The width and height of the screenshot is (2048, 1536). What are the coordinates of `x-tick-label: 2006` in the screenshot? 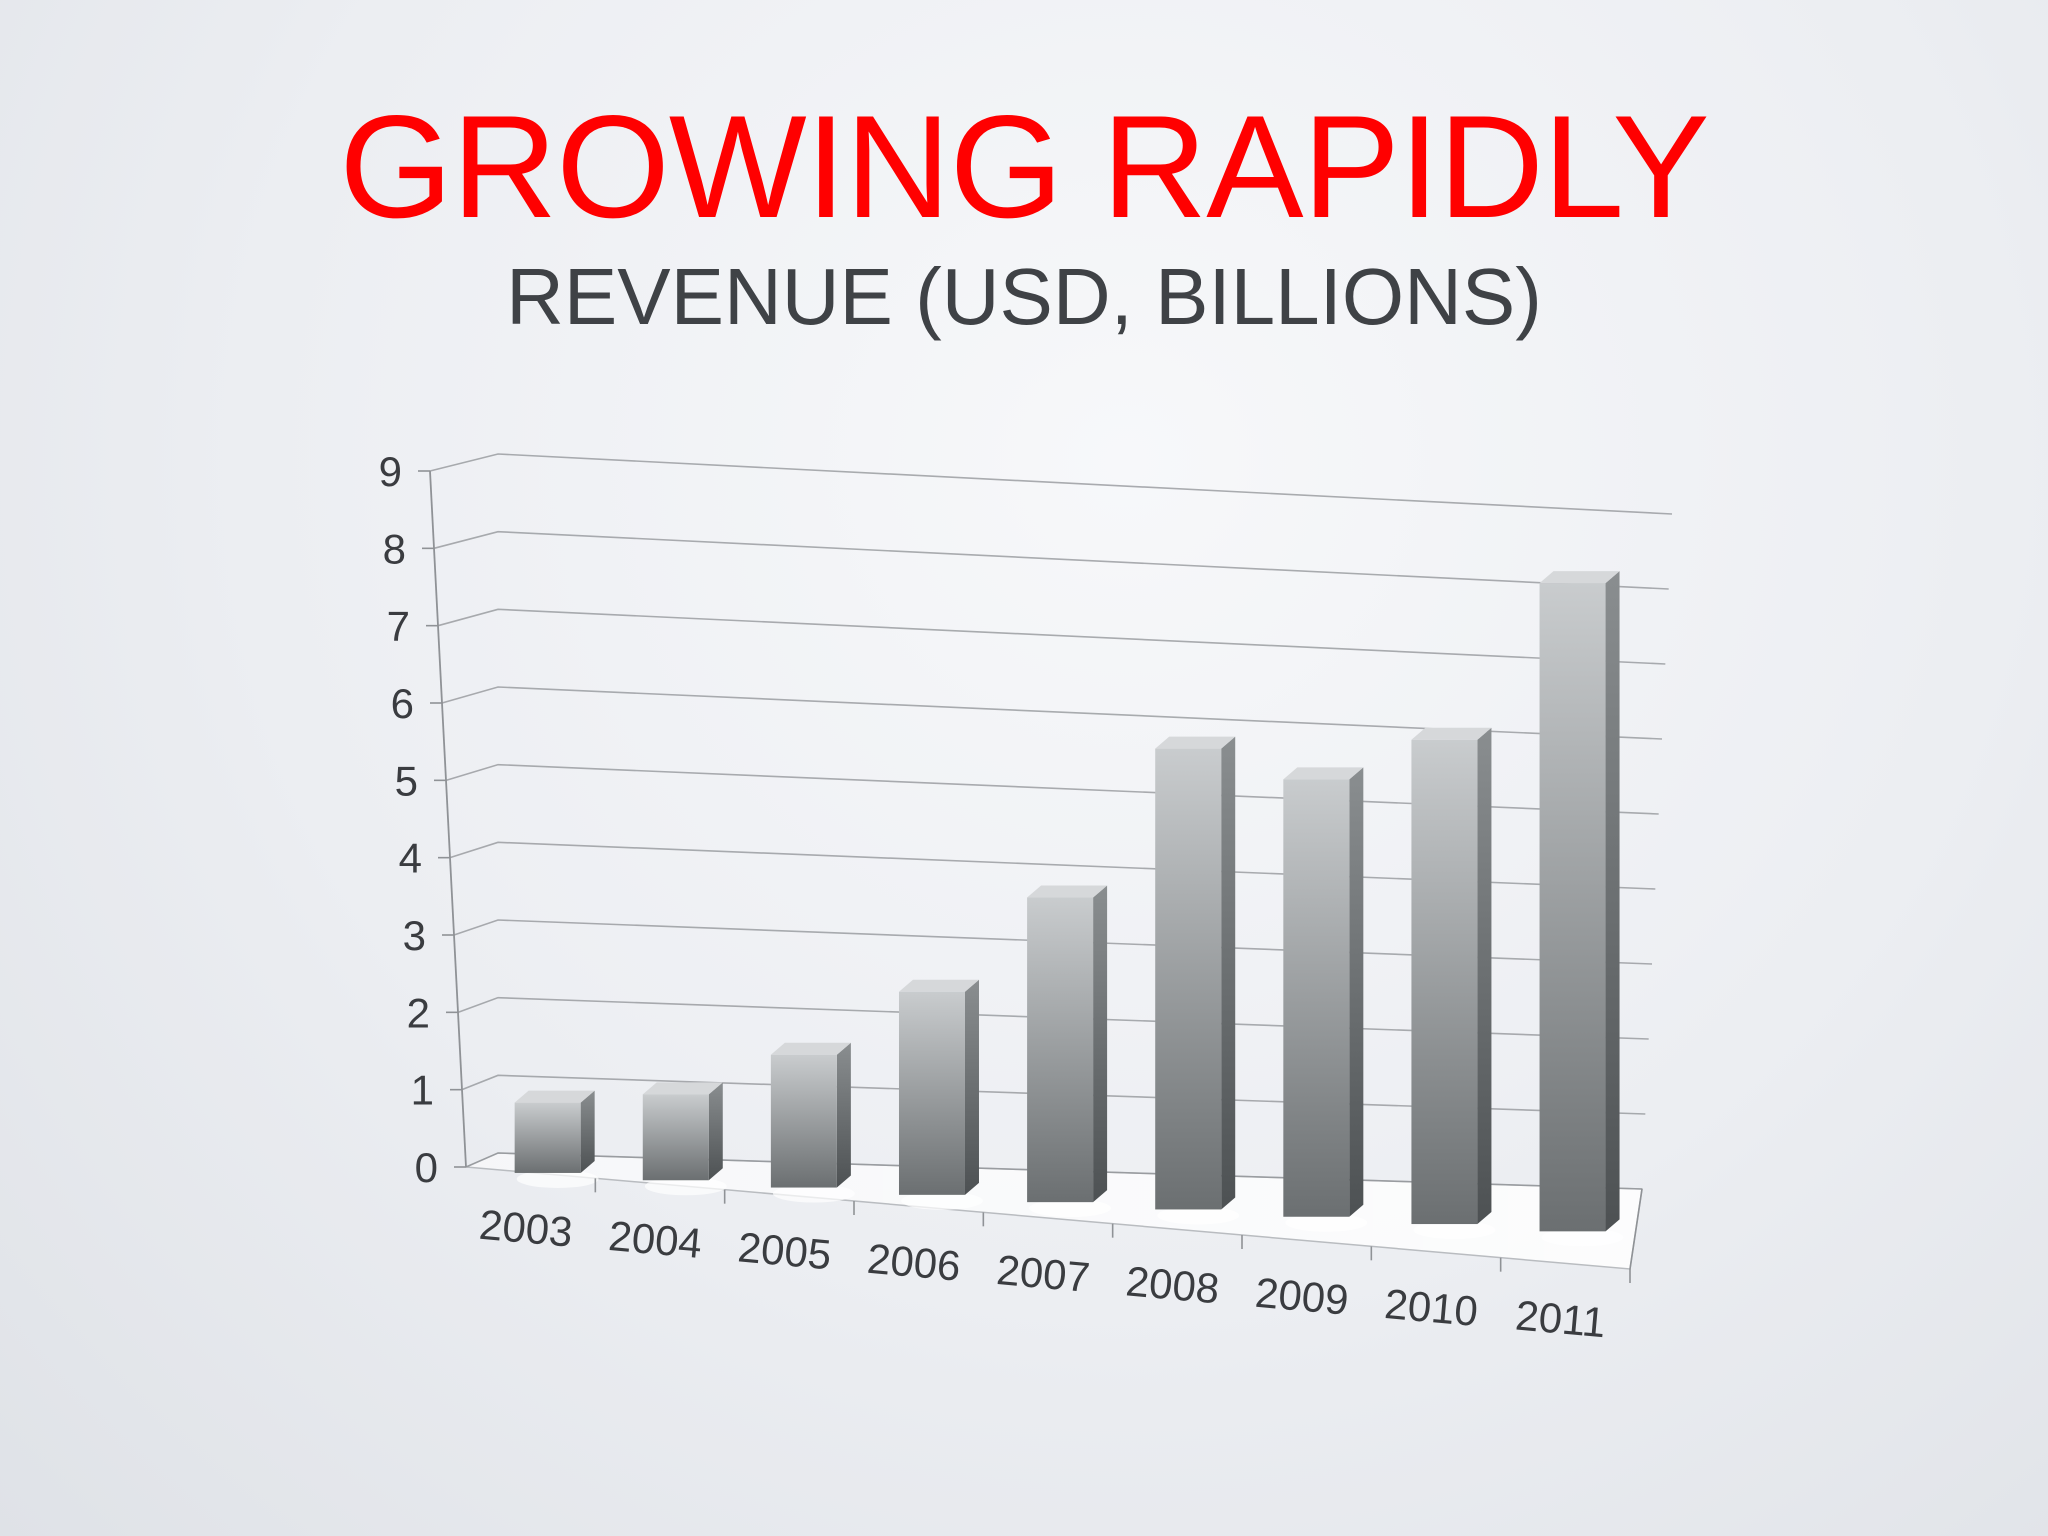 It's located at (913, 1262).